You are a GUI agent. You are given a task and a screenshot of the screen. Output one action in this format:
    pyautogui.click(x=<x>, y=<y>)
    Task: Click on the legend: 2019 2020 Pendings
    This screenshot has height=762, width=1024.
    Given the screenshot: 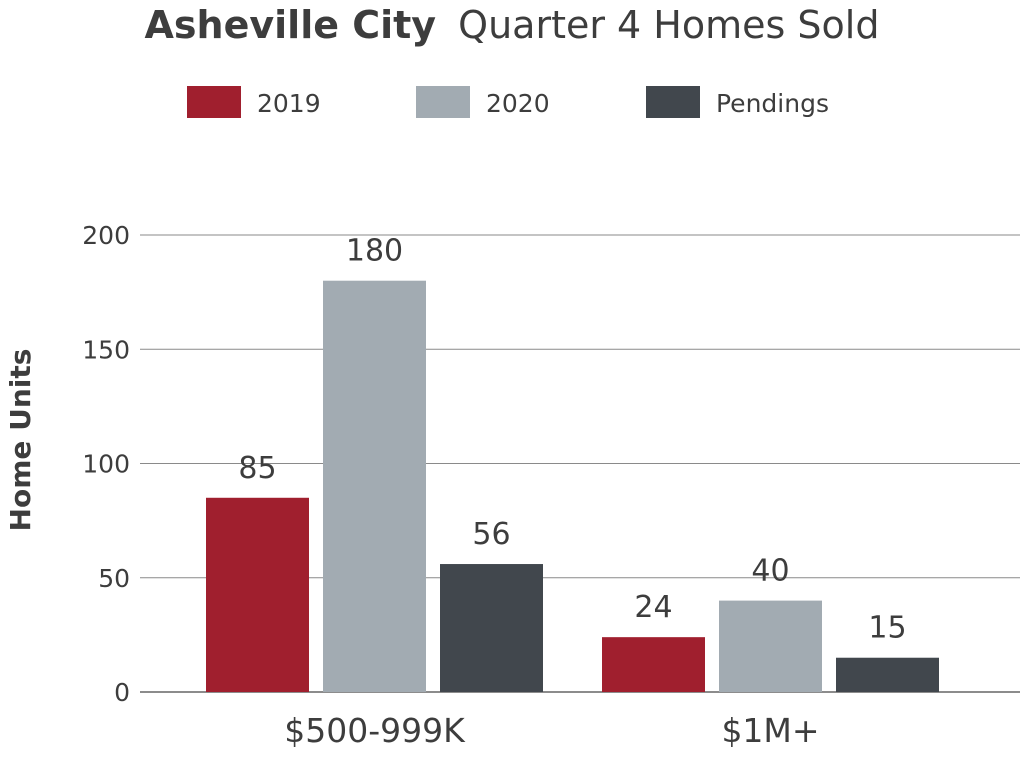 What is the action you would take?
    pyautogui.click(x=508, y=102)
    